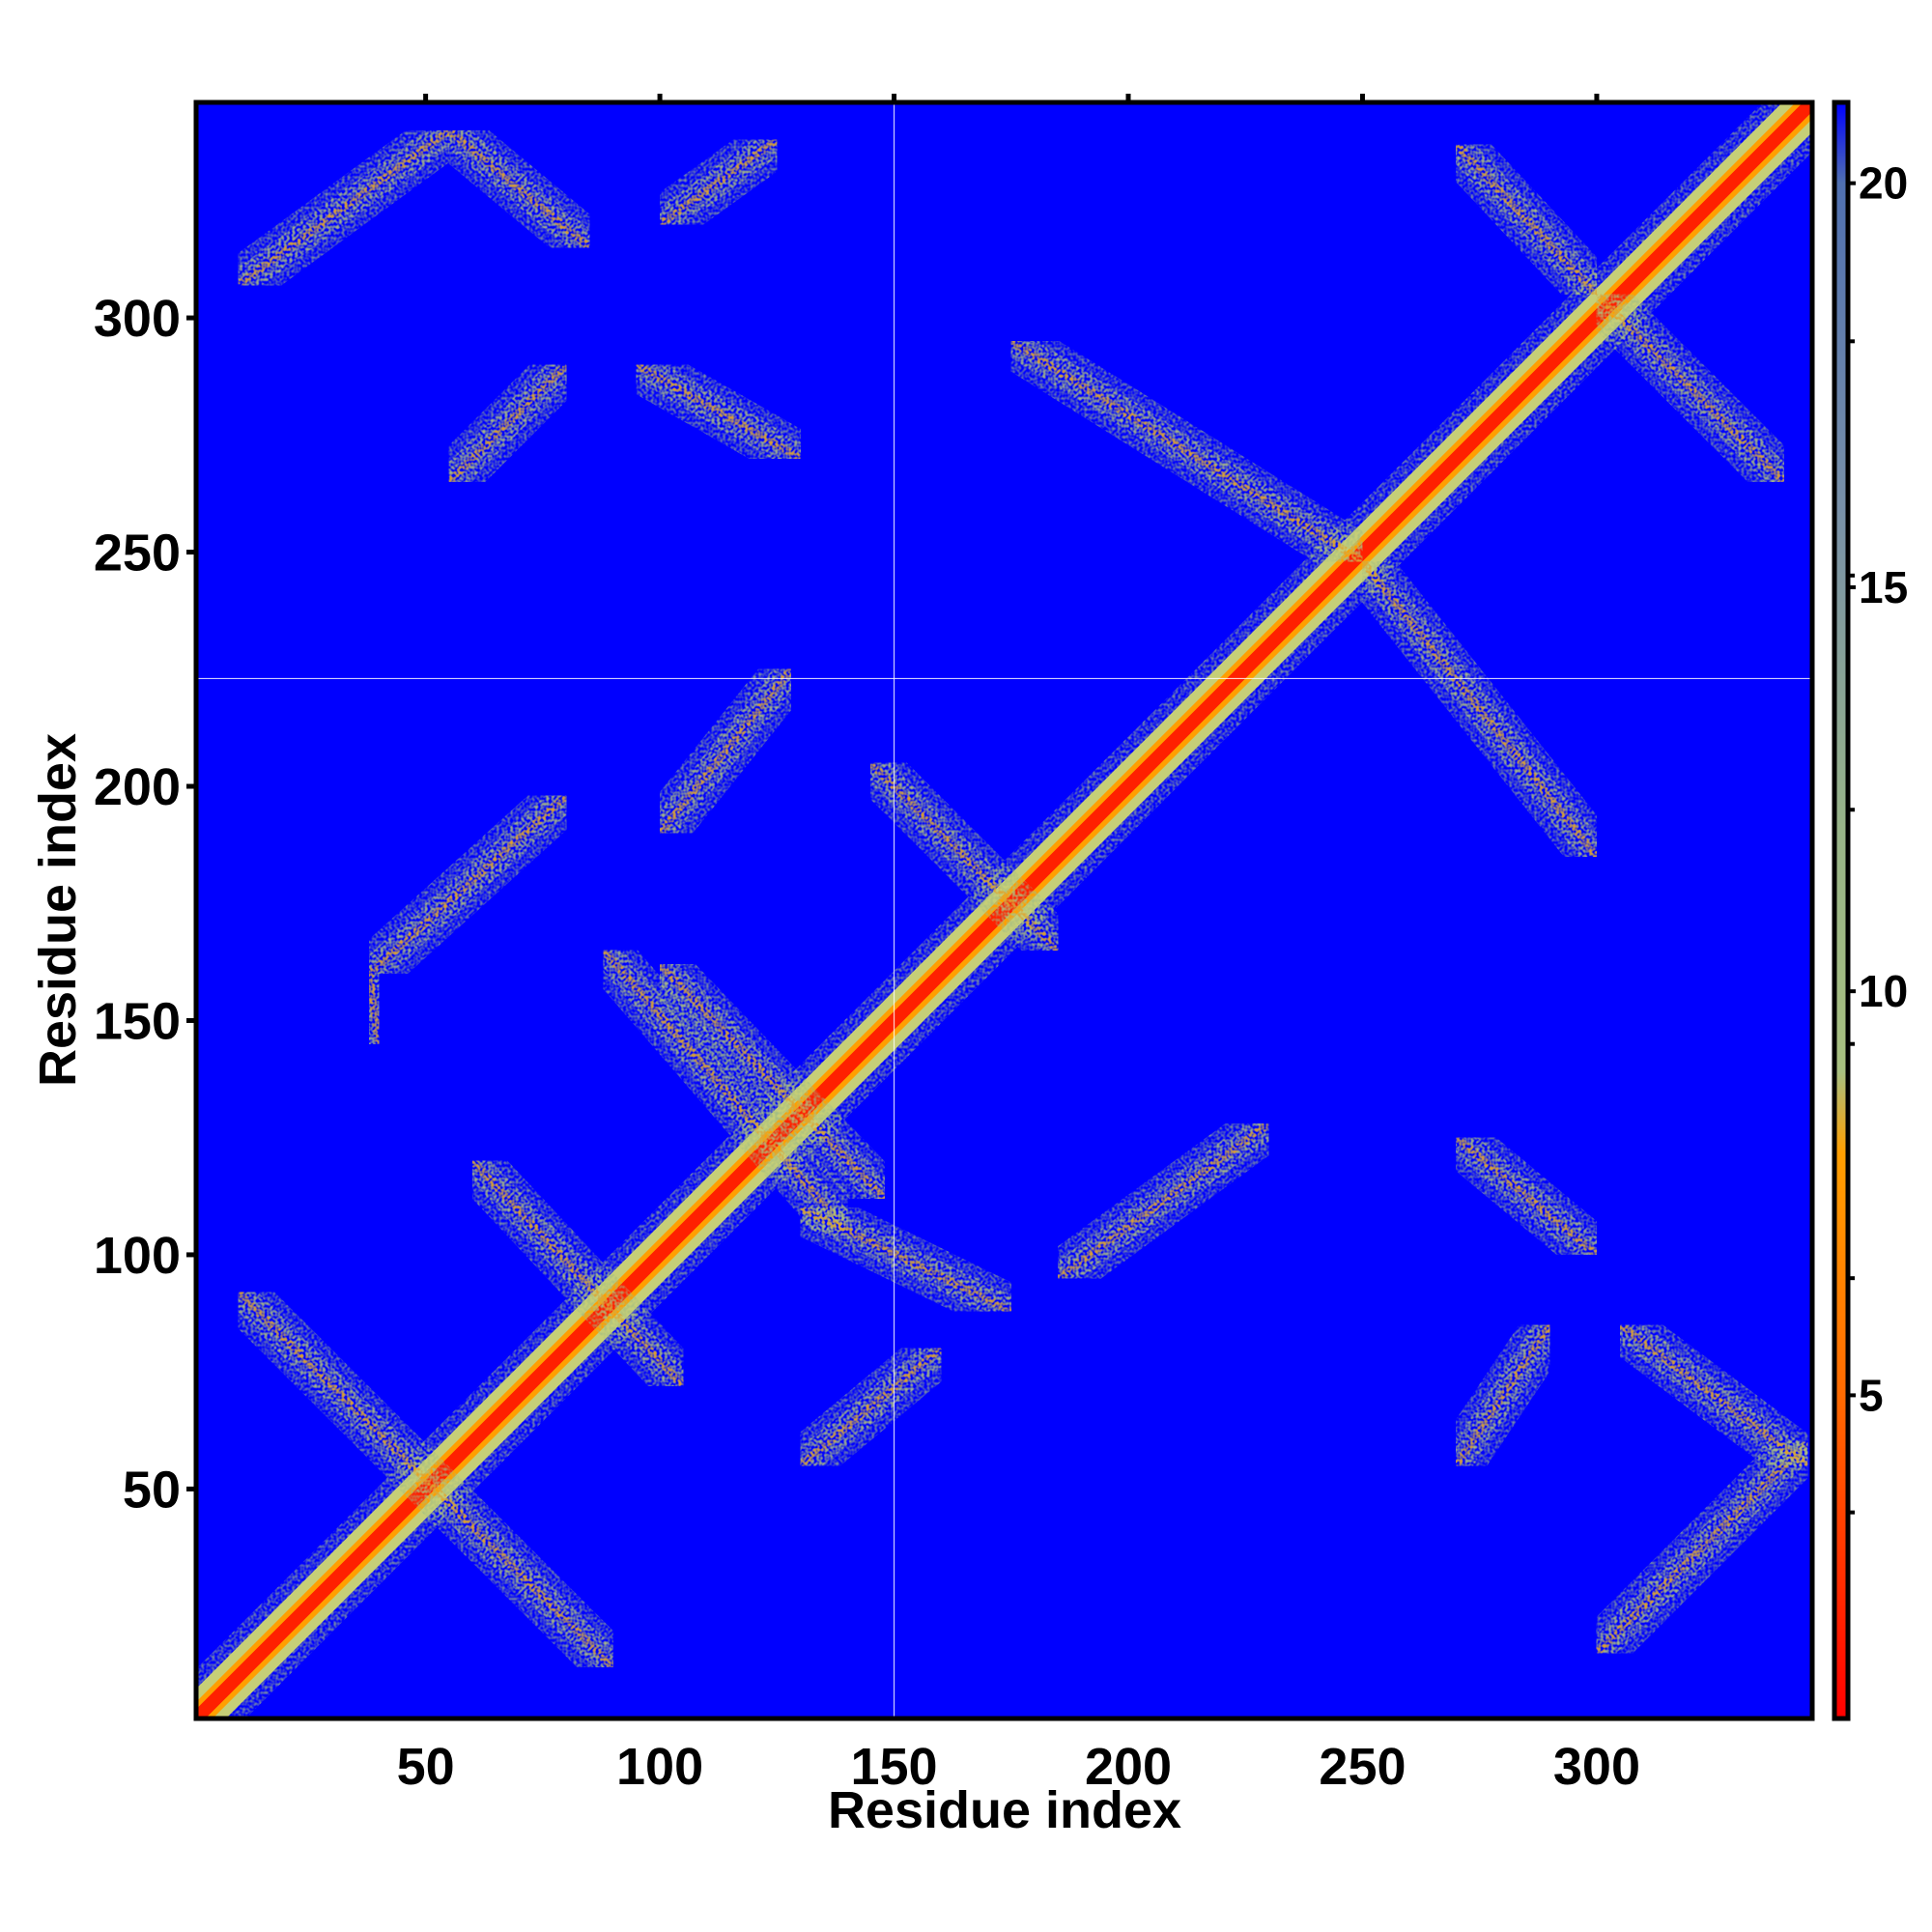  Describe the element at coordinates (58, 910) in the screenshot. I see `y-axis-title: Residue index` at that location.